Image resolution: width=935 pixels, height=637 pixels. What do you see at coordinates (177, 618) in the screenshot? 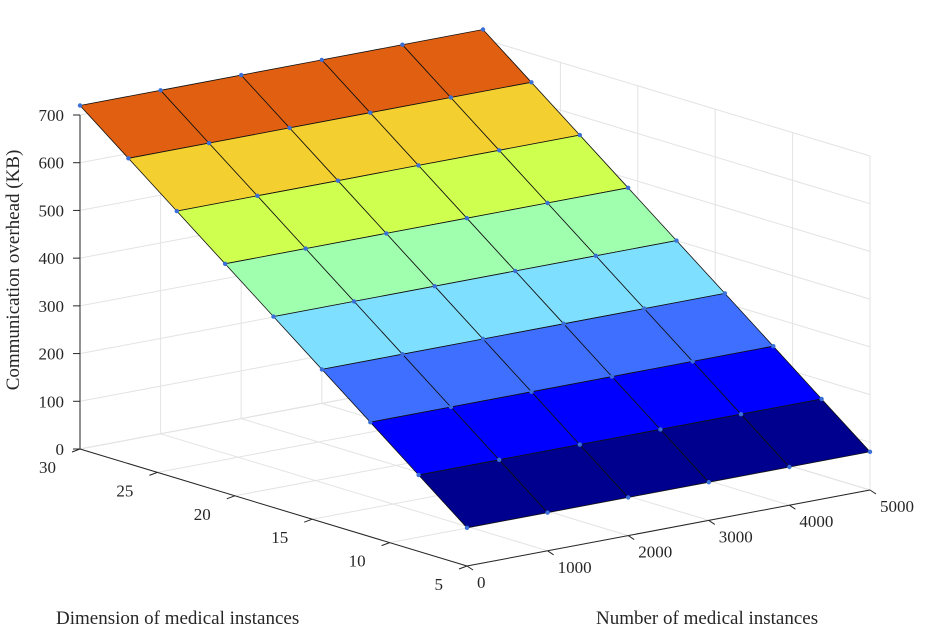
I see `y-axis-title: Dimension of medical instances` at bounding box center [177, 618].